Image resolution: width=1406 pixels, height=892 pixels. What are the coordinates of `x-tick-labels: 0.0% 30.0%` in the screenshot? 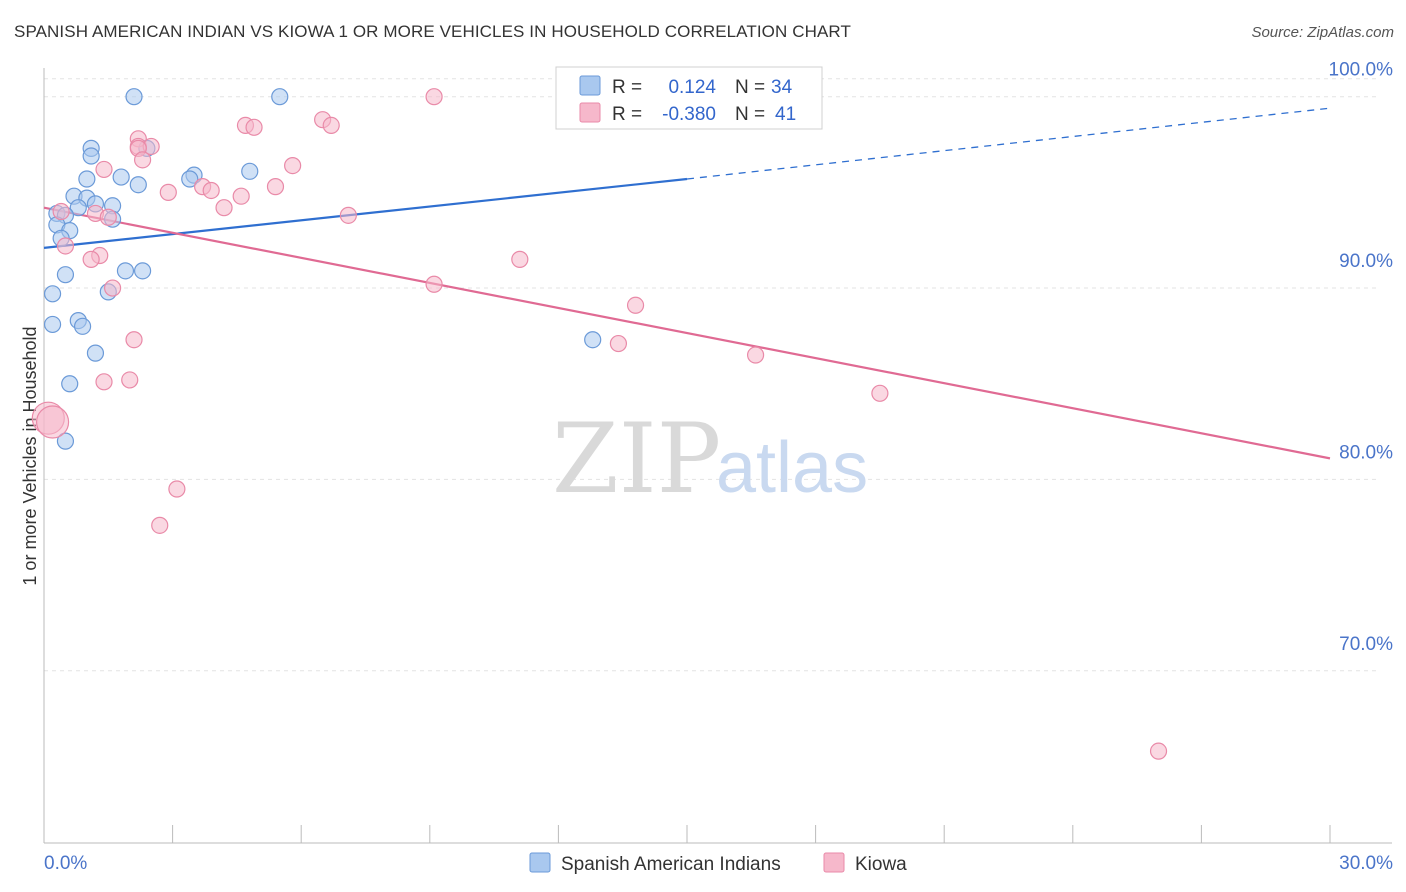 It's located at (718, 863).